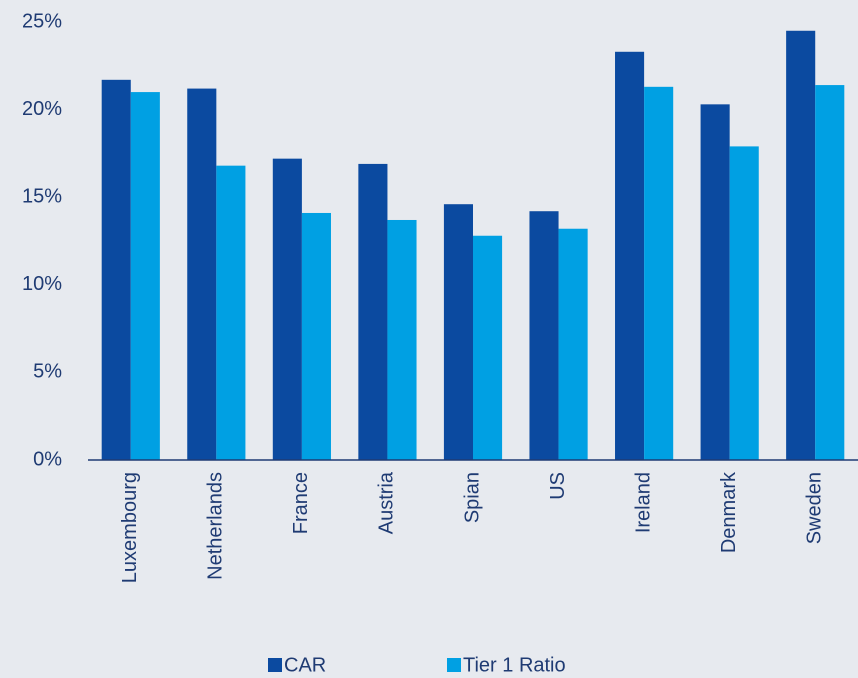 The width and height of the screenshot is (858, 678). I want to click on y-tick-label: 0%, so click(47, 459).